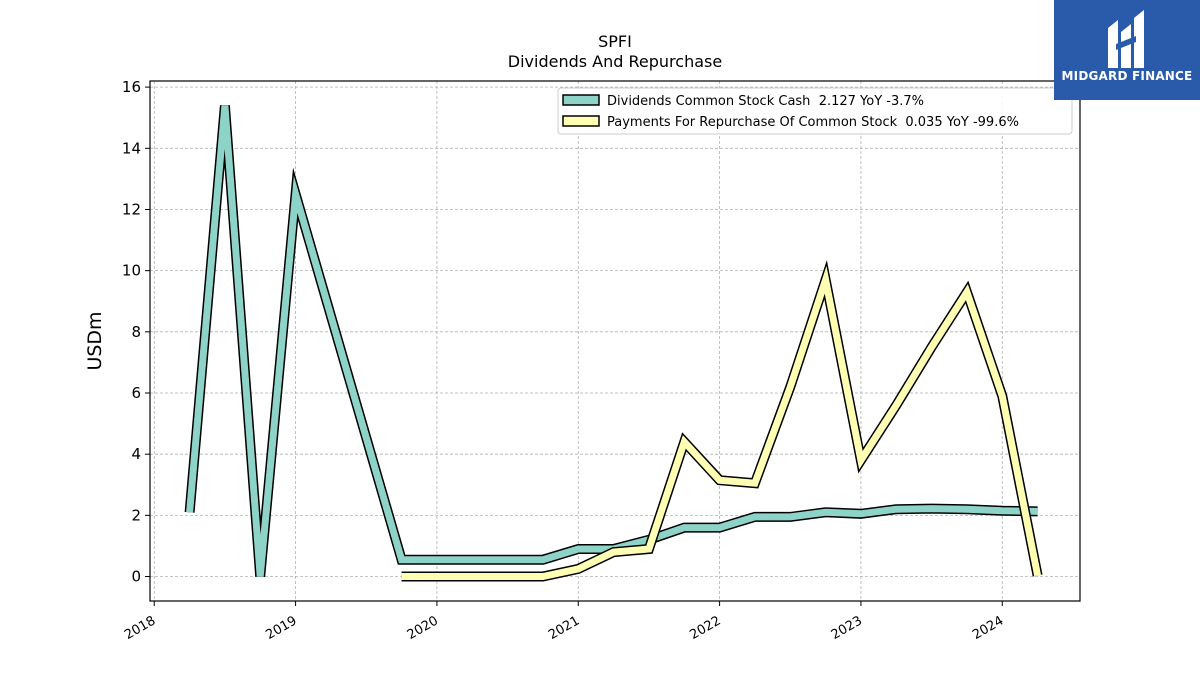 This screenshot has width=1200, height=675. Describe the element at coordinates (847, 628) in the screenshot. I see `x-tick-label: 2023` at that location.